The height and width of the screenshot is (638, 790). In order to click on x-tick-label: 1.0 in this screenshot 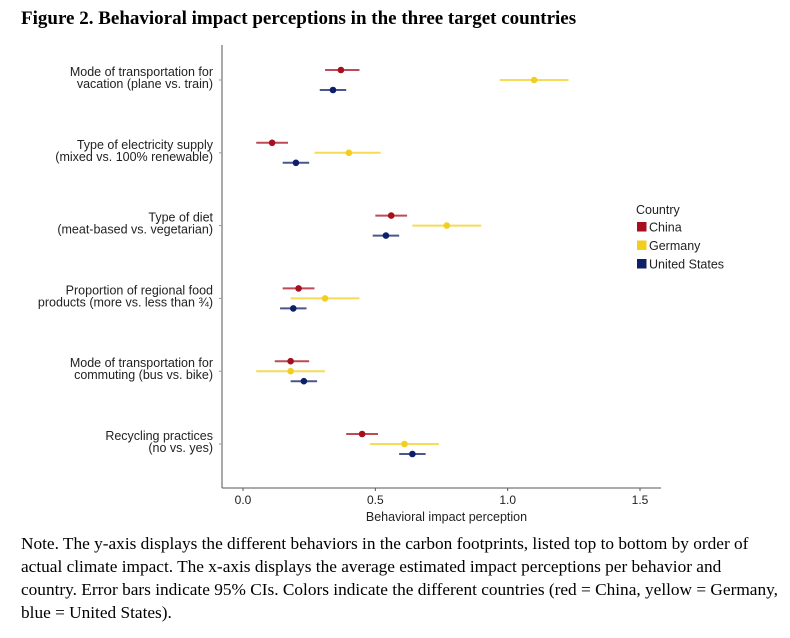, I will do `click(507, 500)`.